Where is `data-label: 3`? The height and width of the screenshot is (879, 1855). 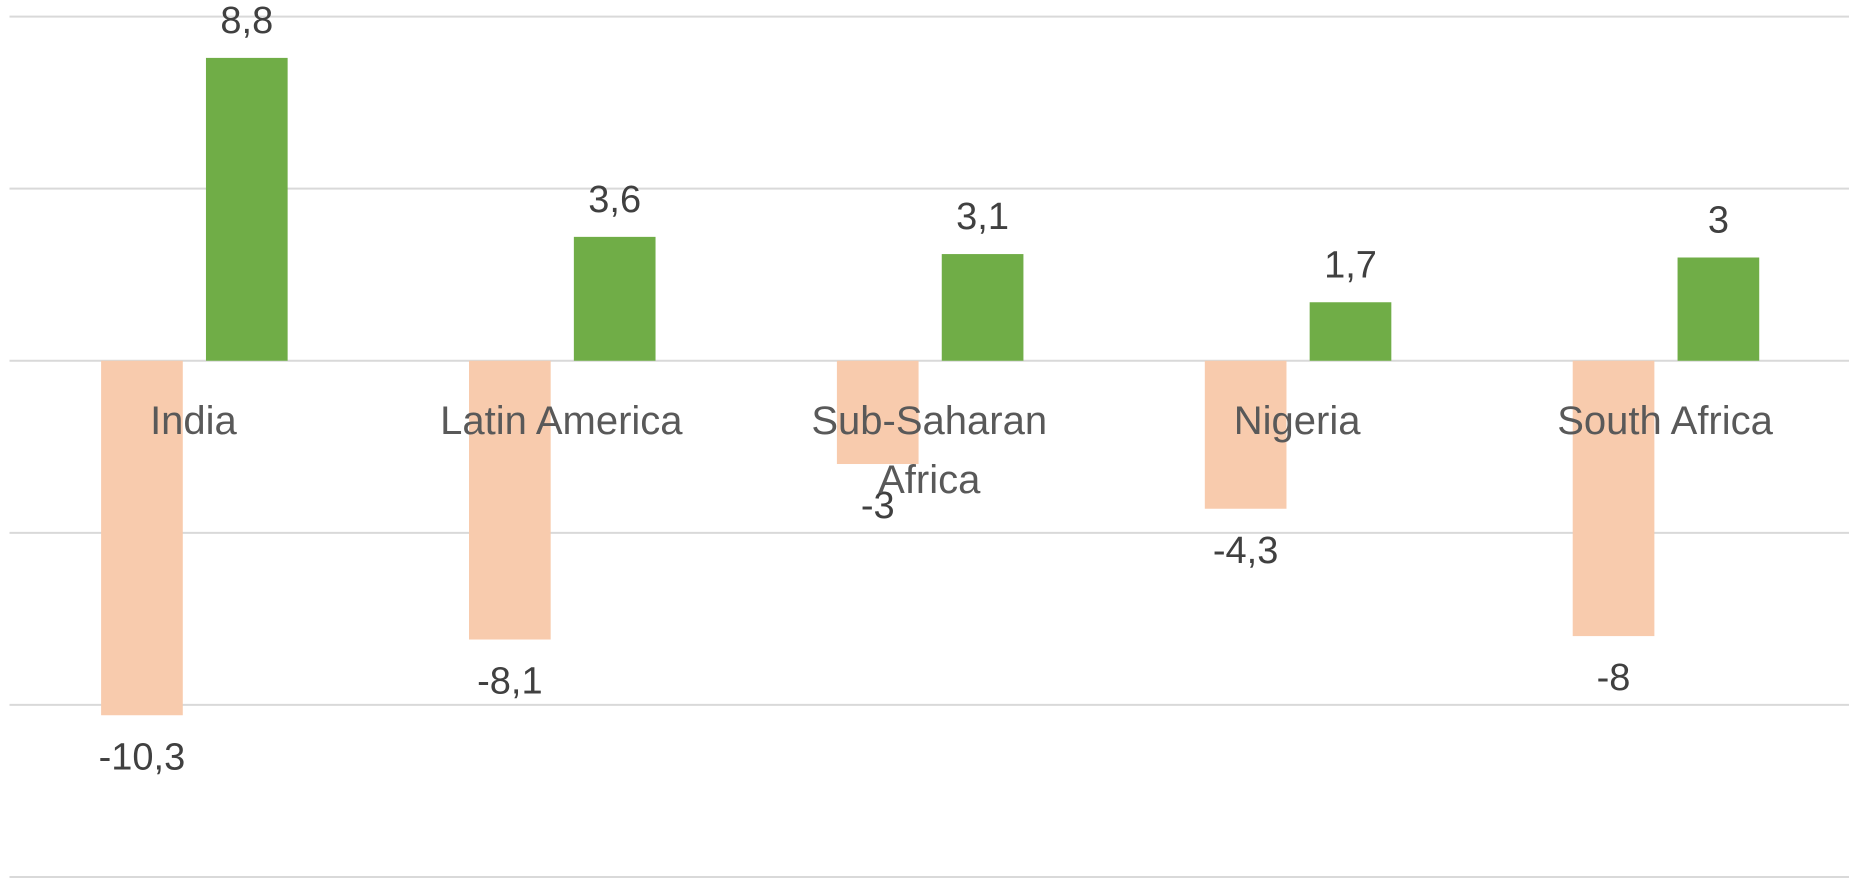 data-label: 3 is located at coordinates (1718, 221).